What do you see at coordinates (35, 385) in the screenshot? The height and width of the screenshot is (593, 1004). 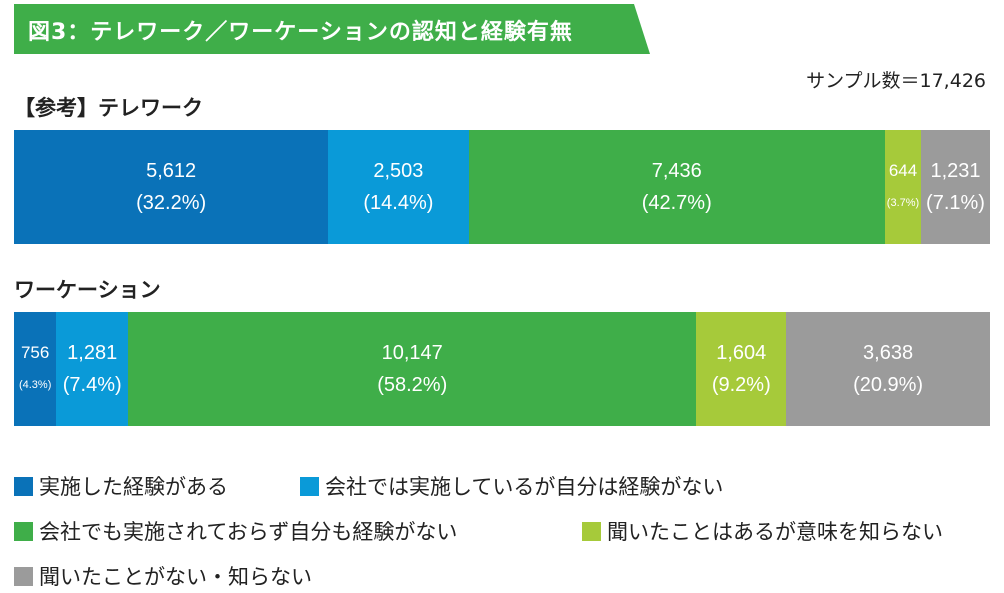 I see `data-label-percent: (4.3%)` at bounding box center [35, 385].